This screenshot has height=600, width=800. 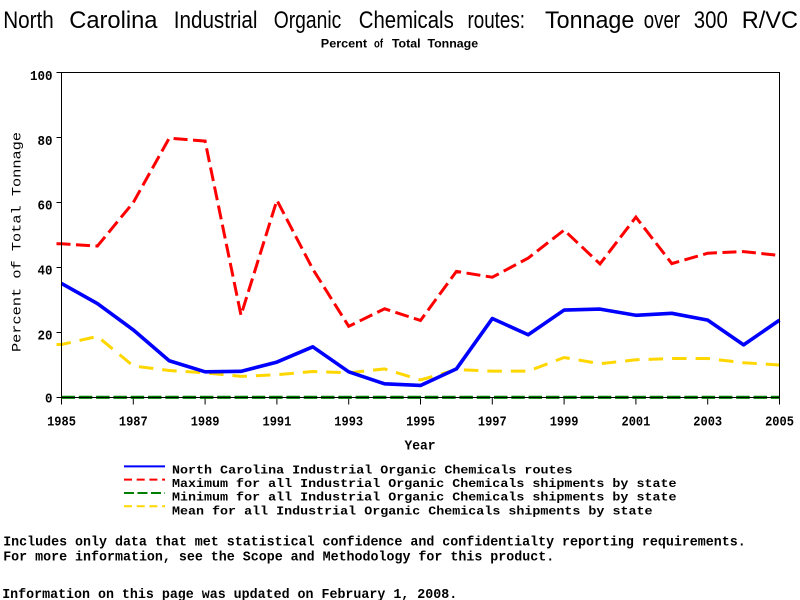 What do you see at coordinates (45, 207) in the screenshot?
I see `svg-text: 60` at bounding box center [45, 207].